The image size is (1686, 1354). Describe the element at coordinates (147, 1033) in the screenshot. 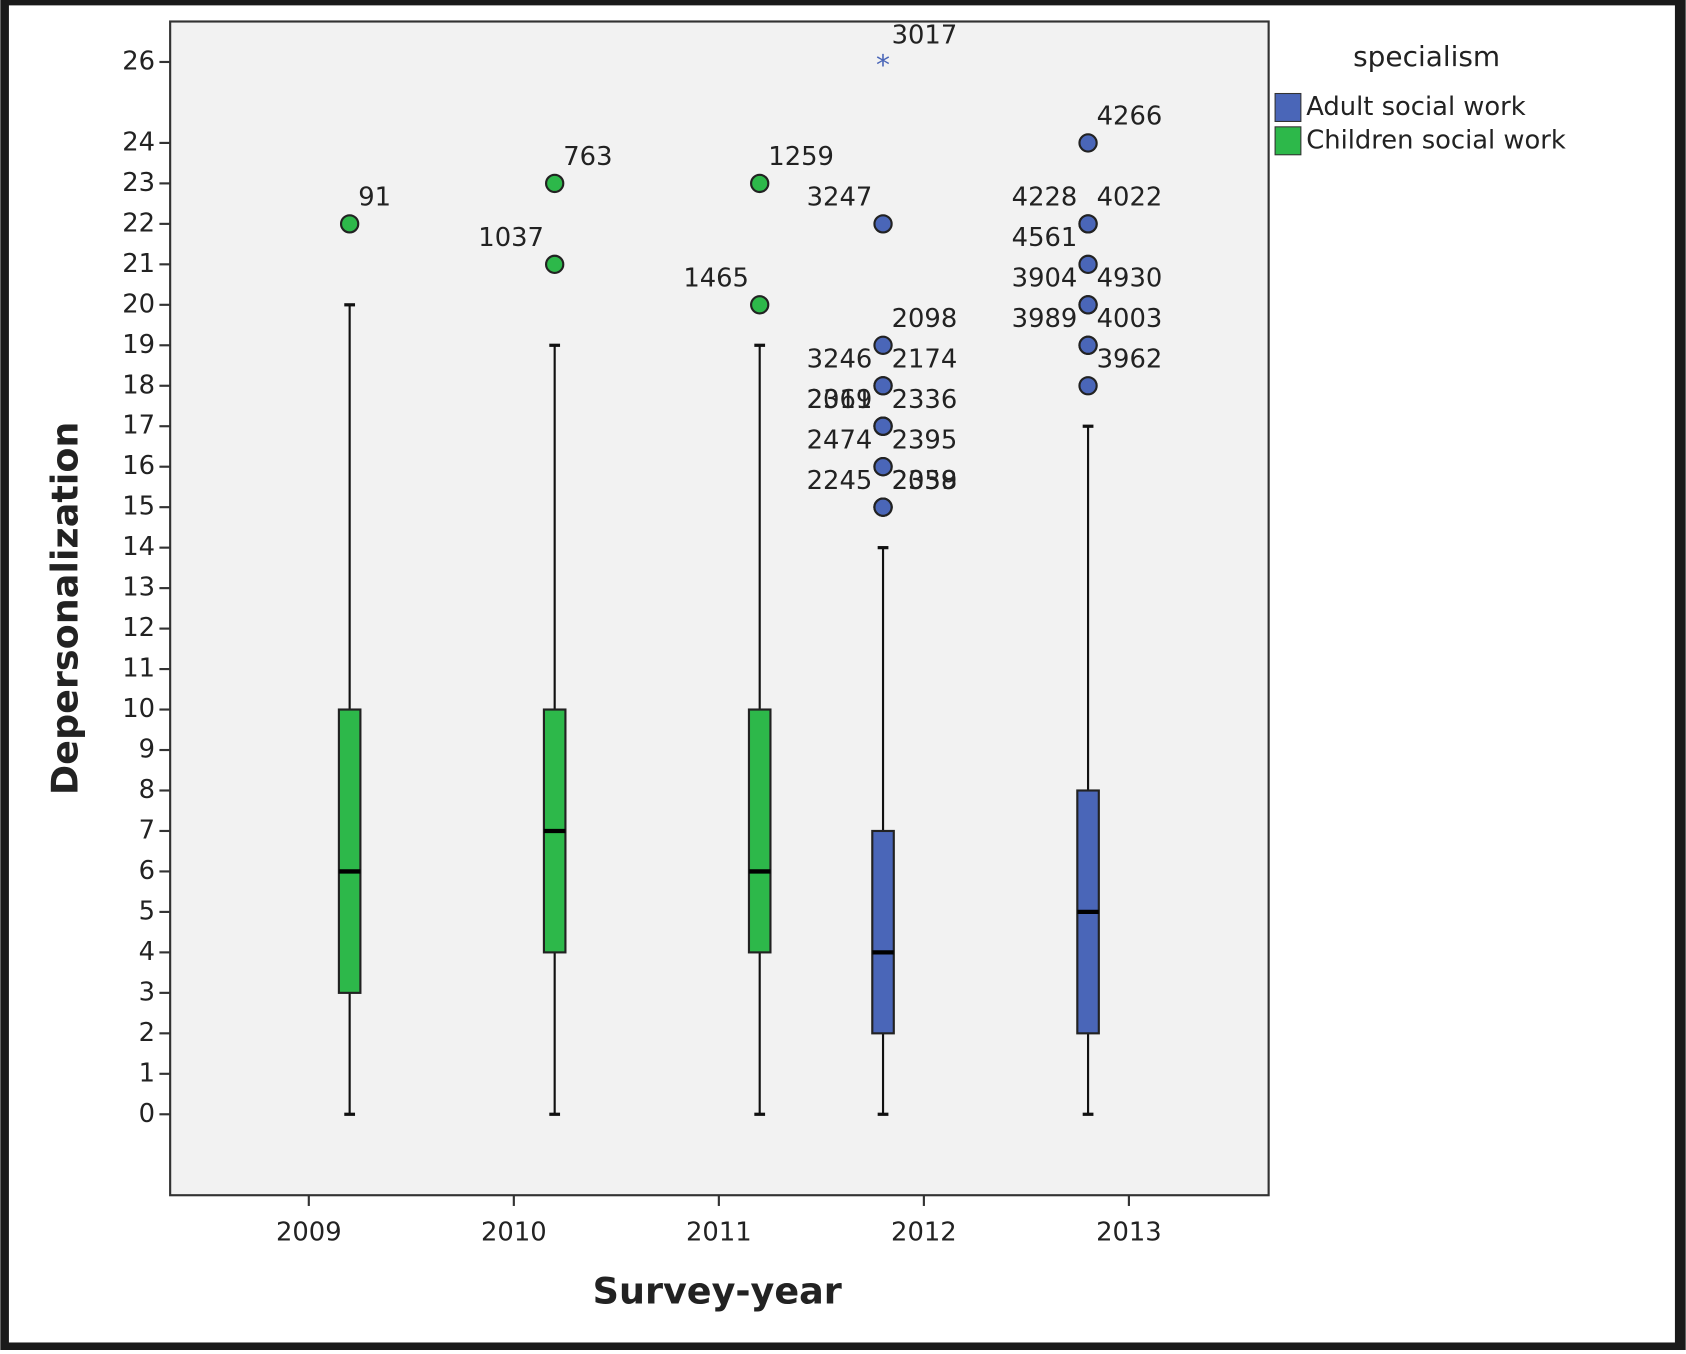

I see `y-tick-label: 2` at that location.